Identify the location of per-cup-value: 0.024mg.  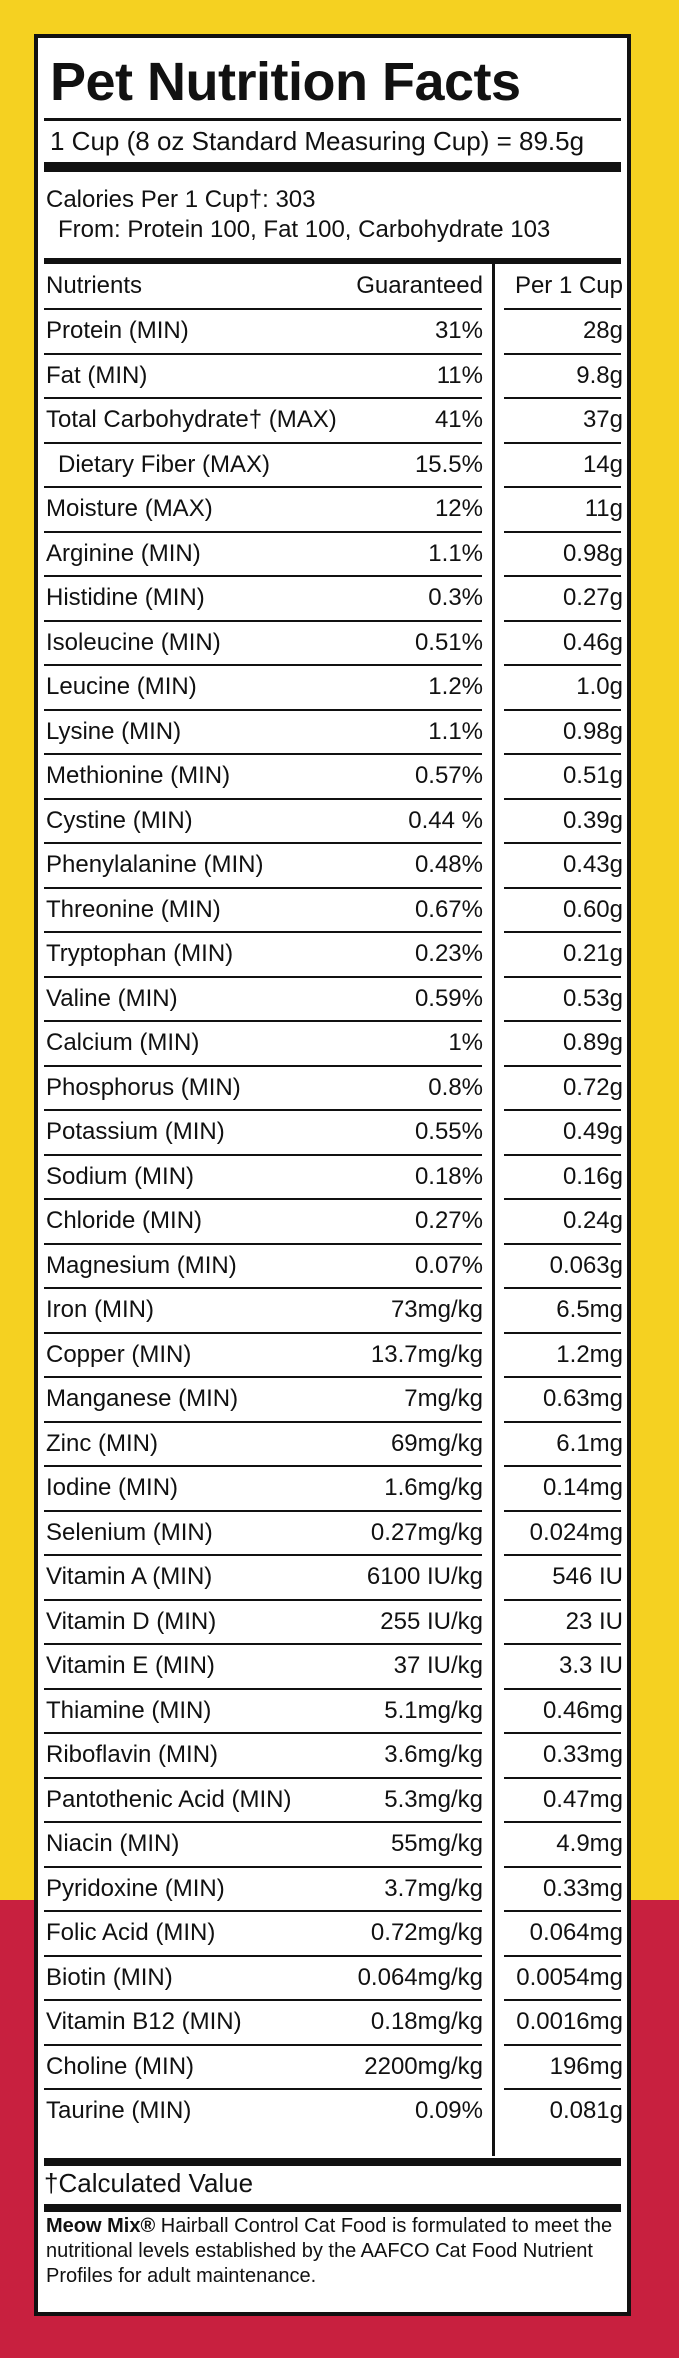
(576, 1532).